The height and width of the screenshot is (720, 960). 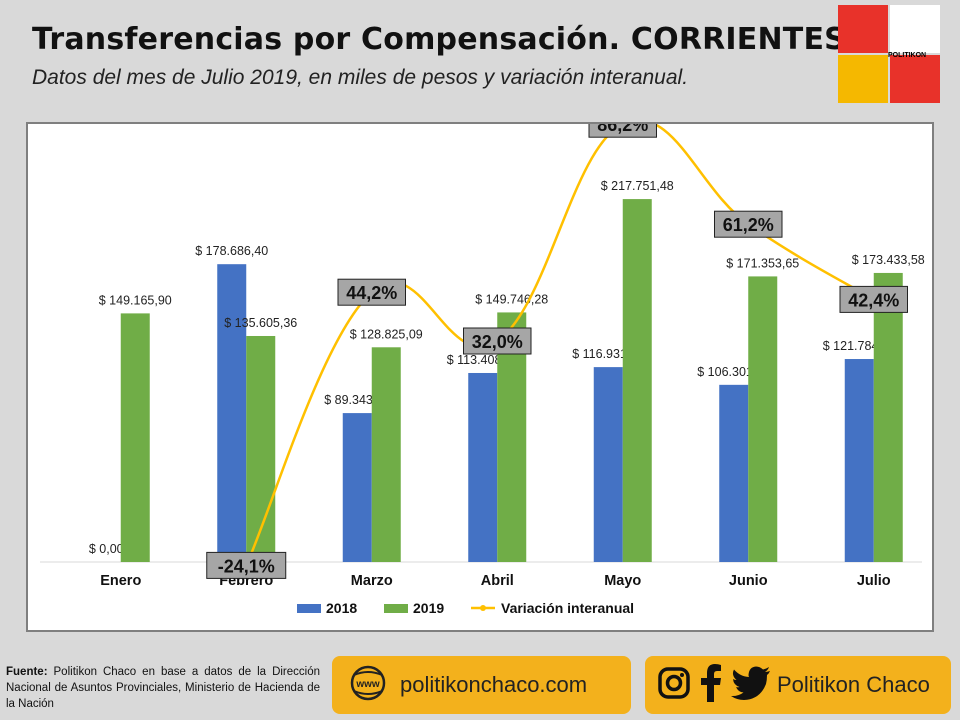 I want to click on variation-label-box-Junio, so click(x=748, y=224).